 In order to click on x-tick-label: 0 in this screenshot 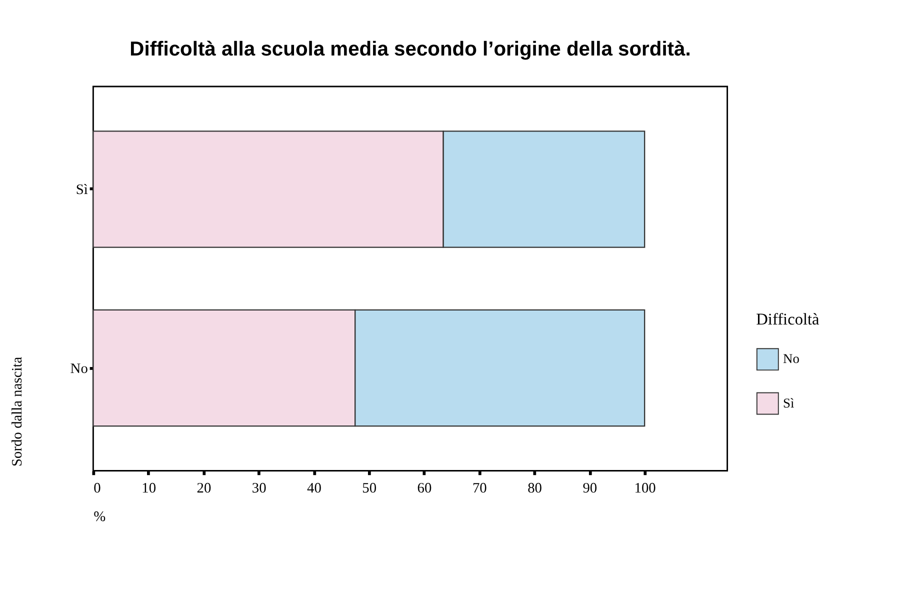, I will do `click(97, 488)`.